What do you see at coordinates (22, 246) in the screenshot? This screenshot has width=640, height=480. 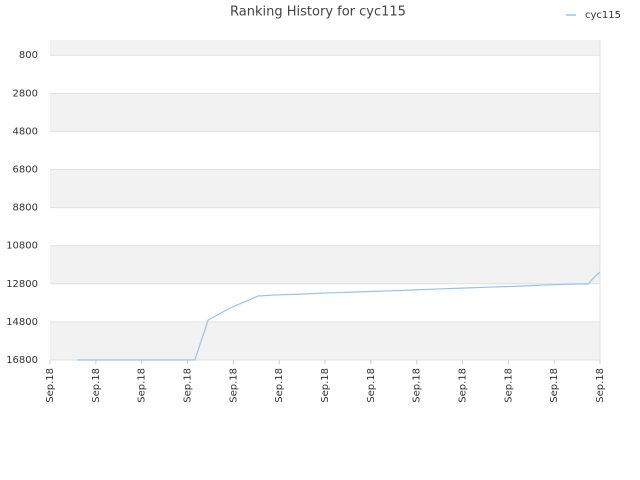 I see `y-tick-label: 10800` at bounding box center [22, 246].